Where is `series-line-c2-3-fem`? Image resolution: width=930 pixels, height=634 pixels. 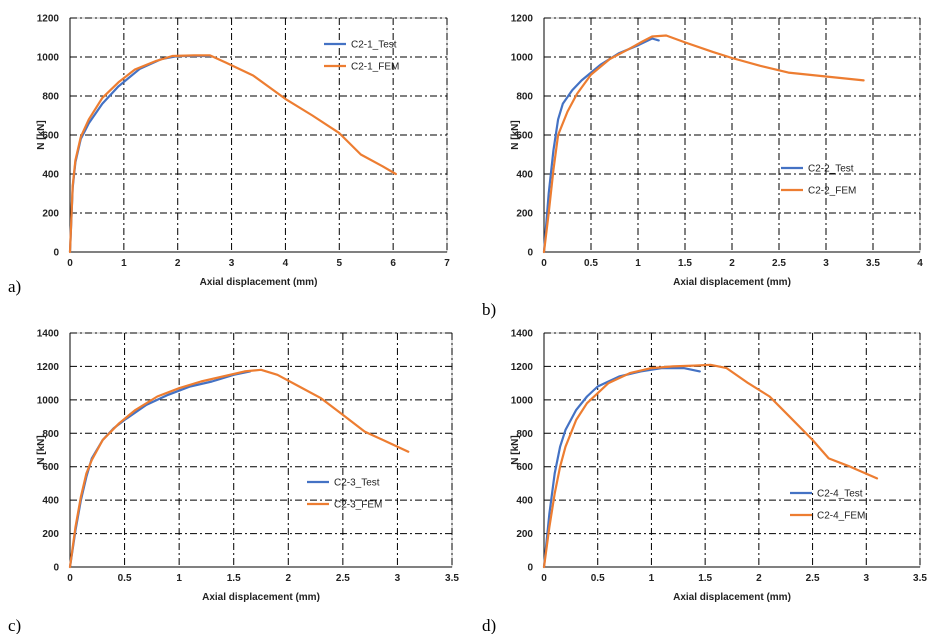
series-line-c2-3-fem is located at coordinates (239, 468).